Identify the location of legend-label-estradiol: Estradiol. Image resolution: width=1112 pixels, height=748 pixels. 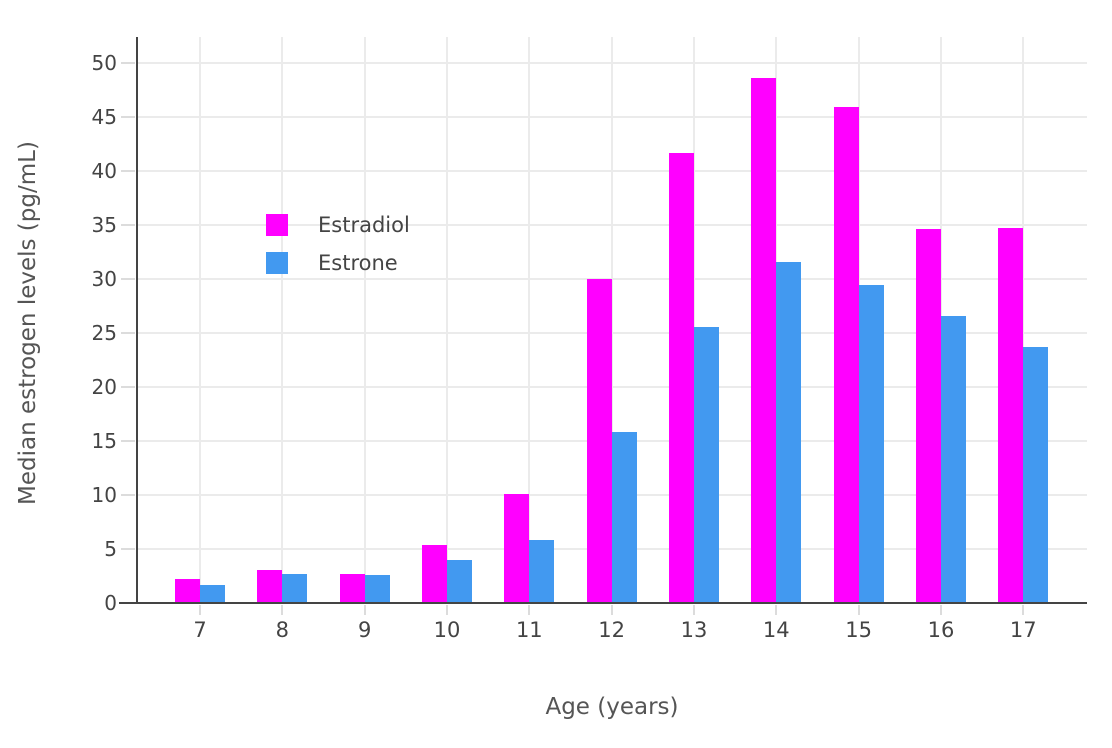
(364, 225).